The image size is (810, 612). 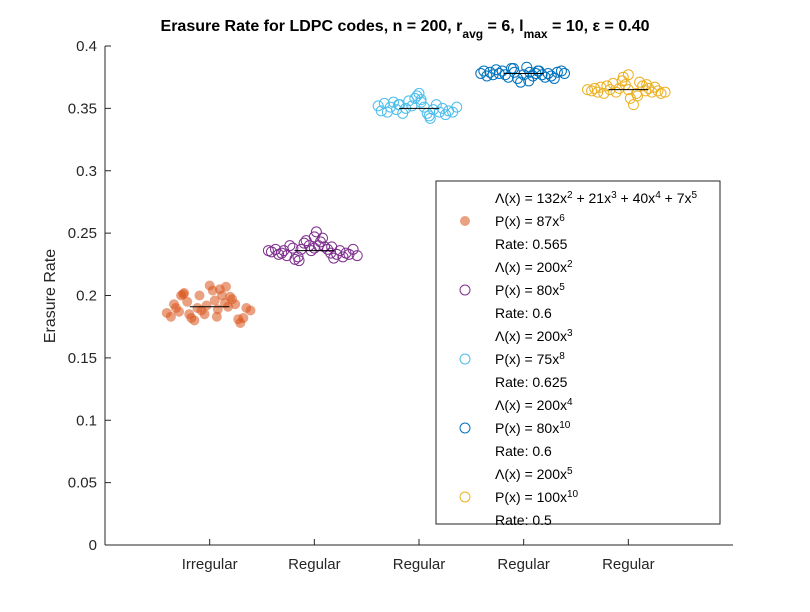 What do you see at coordinates (93, 545) in the screenshot?
I see `y-tick-label: 0` at bounding box center [93, 545].